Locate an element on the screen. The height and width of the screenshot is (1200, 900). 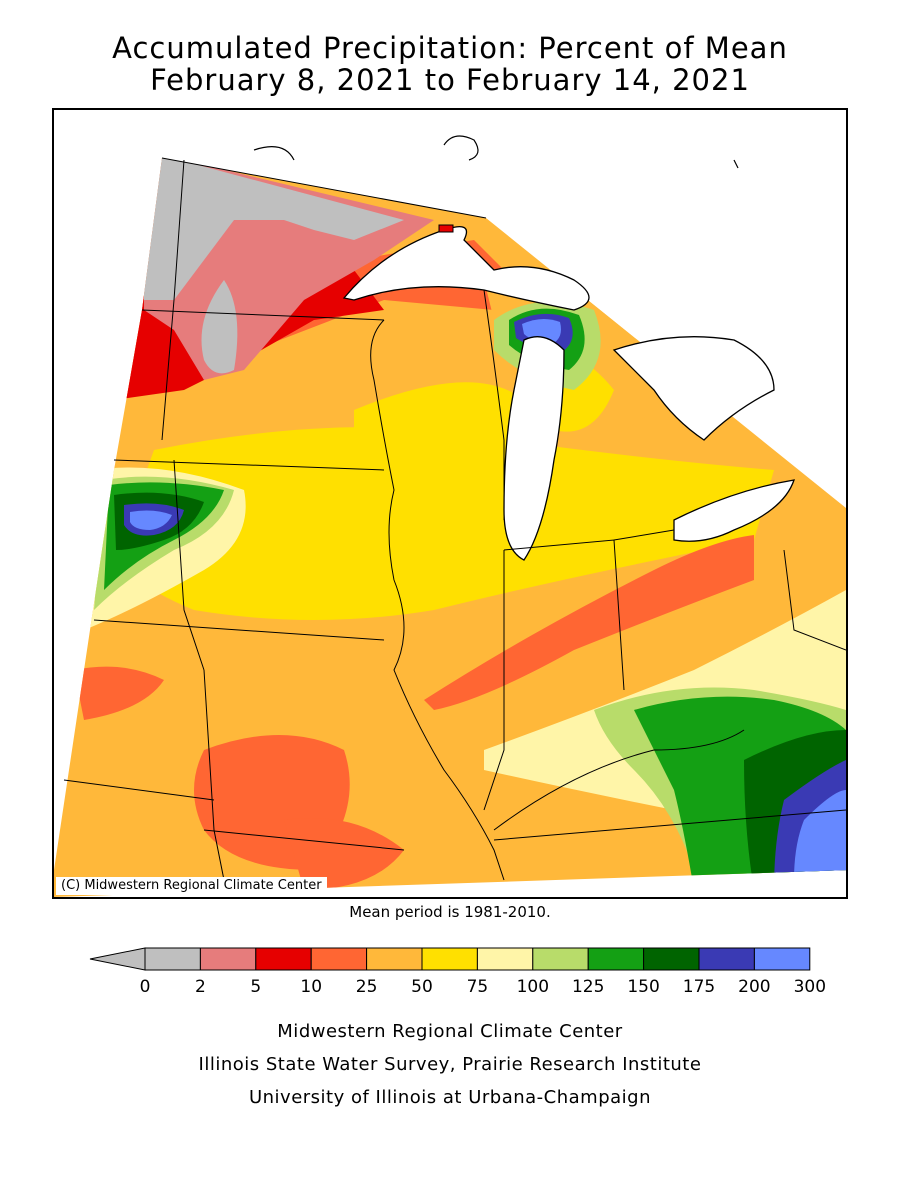
legend-tick-label: 125 is located at coordinates (588, 987).